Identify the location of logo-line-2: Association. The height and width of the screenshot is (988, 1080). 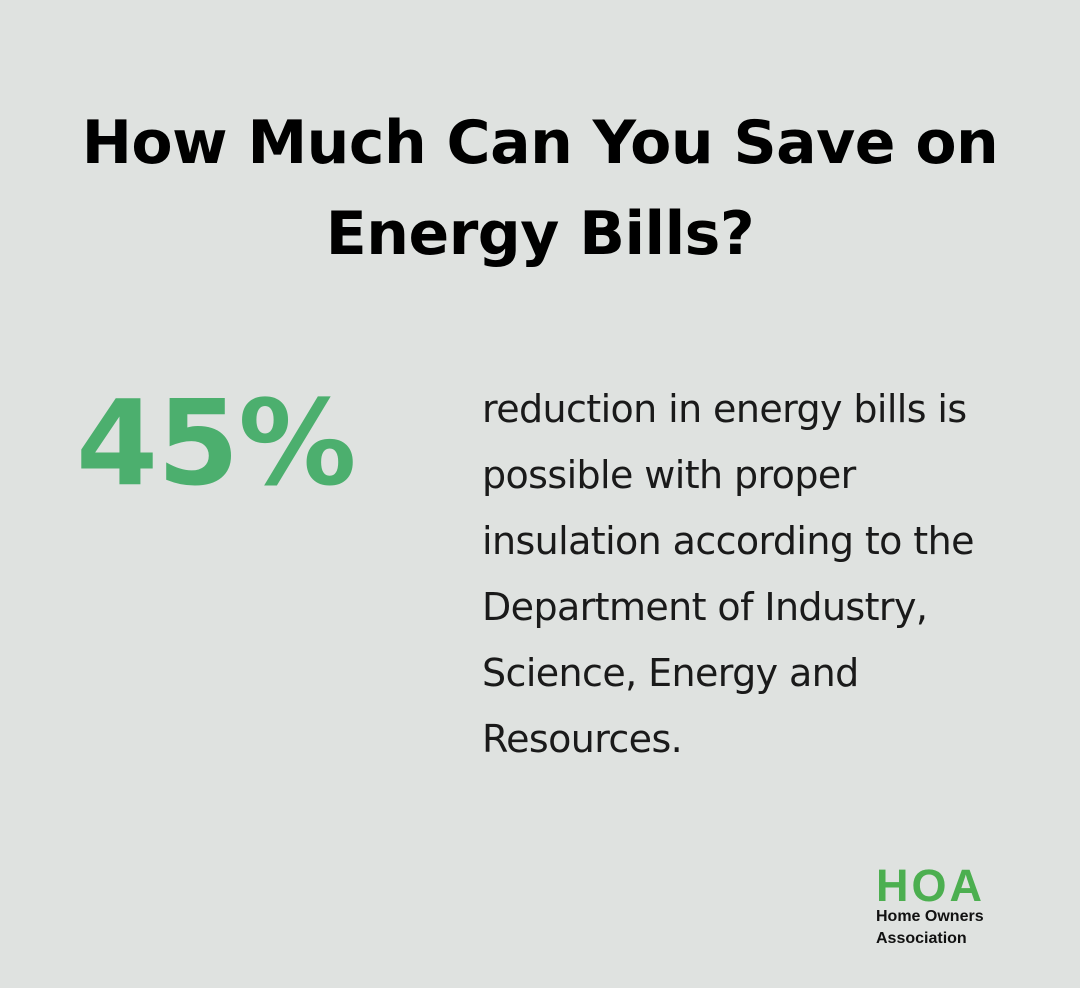
(921, 938).